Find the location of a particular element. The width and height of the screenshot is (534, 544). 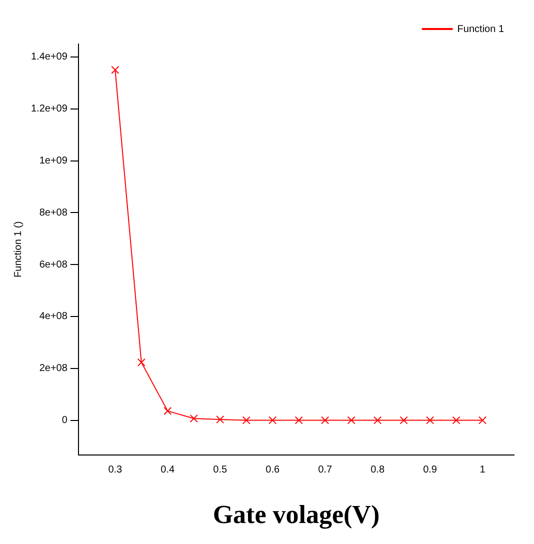

legend-label: Function 1 is located at coordinates (480, 29).